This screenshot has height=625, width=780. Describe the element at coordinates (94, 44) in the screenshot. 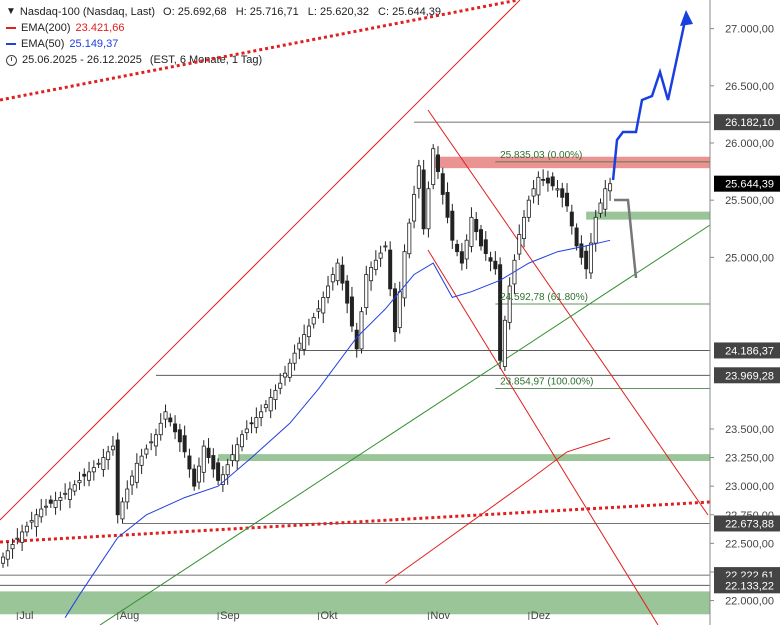

I see `ema50-value: 25.149,37` at that location.